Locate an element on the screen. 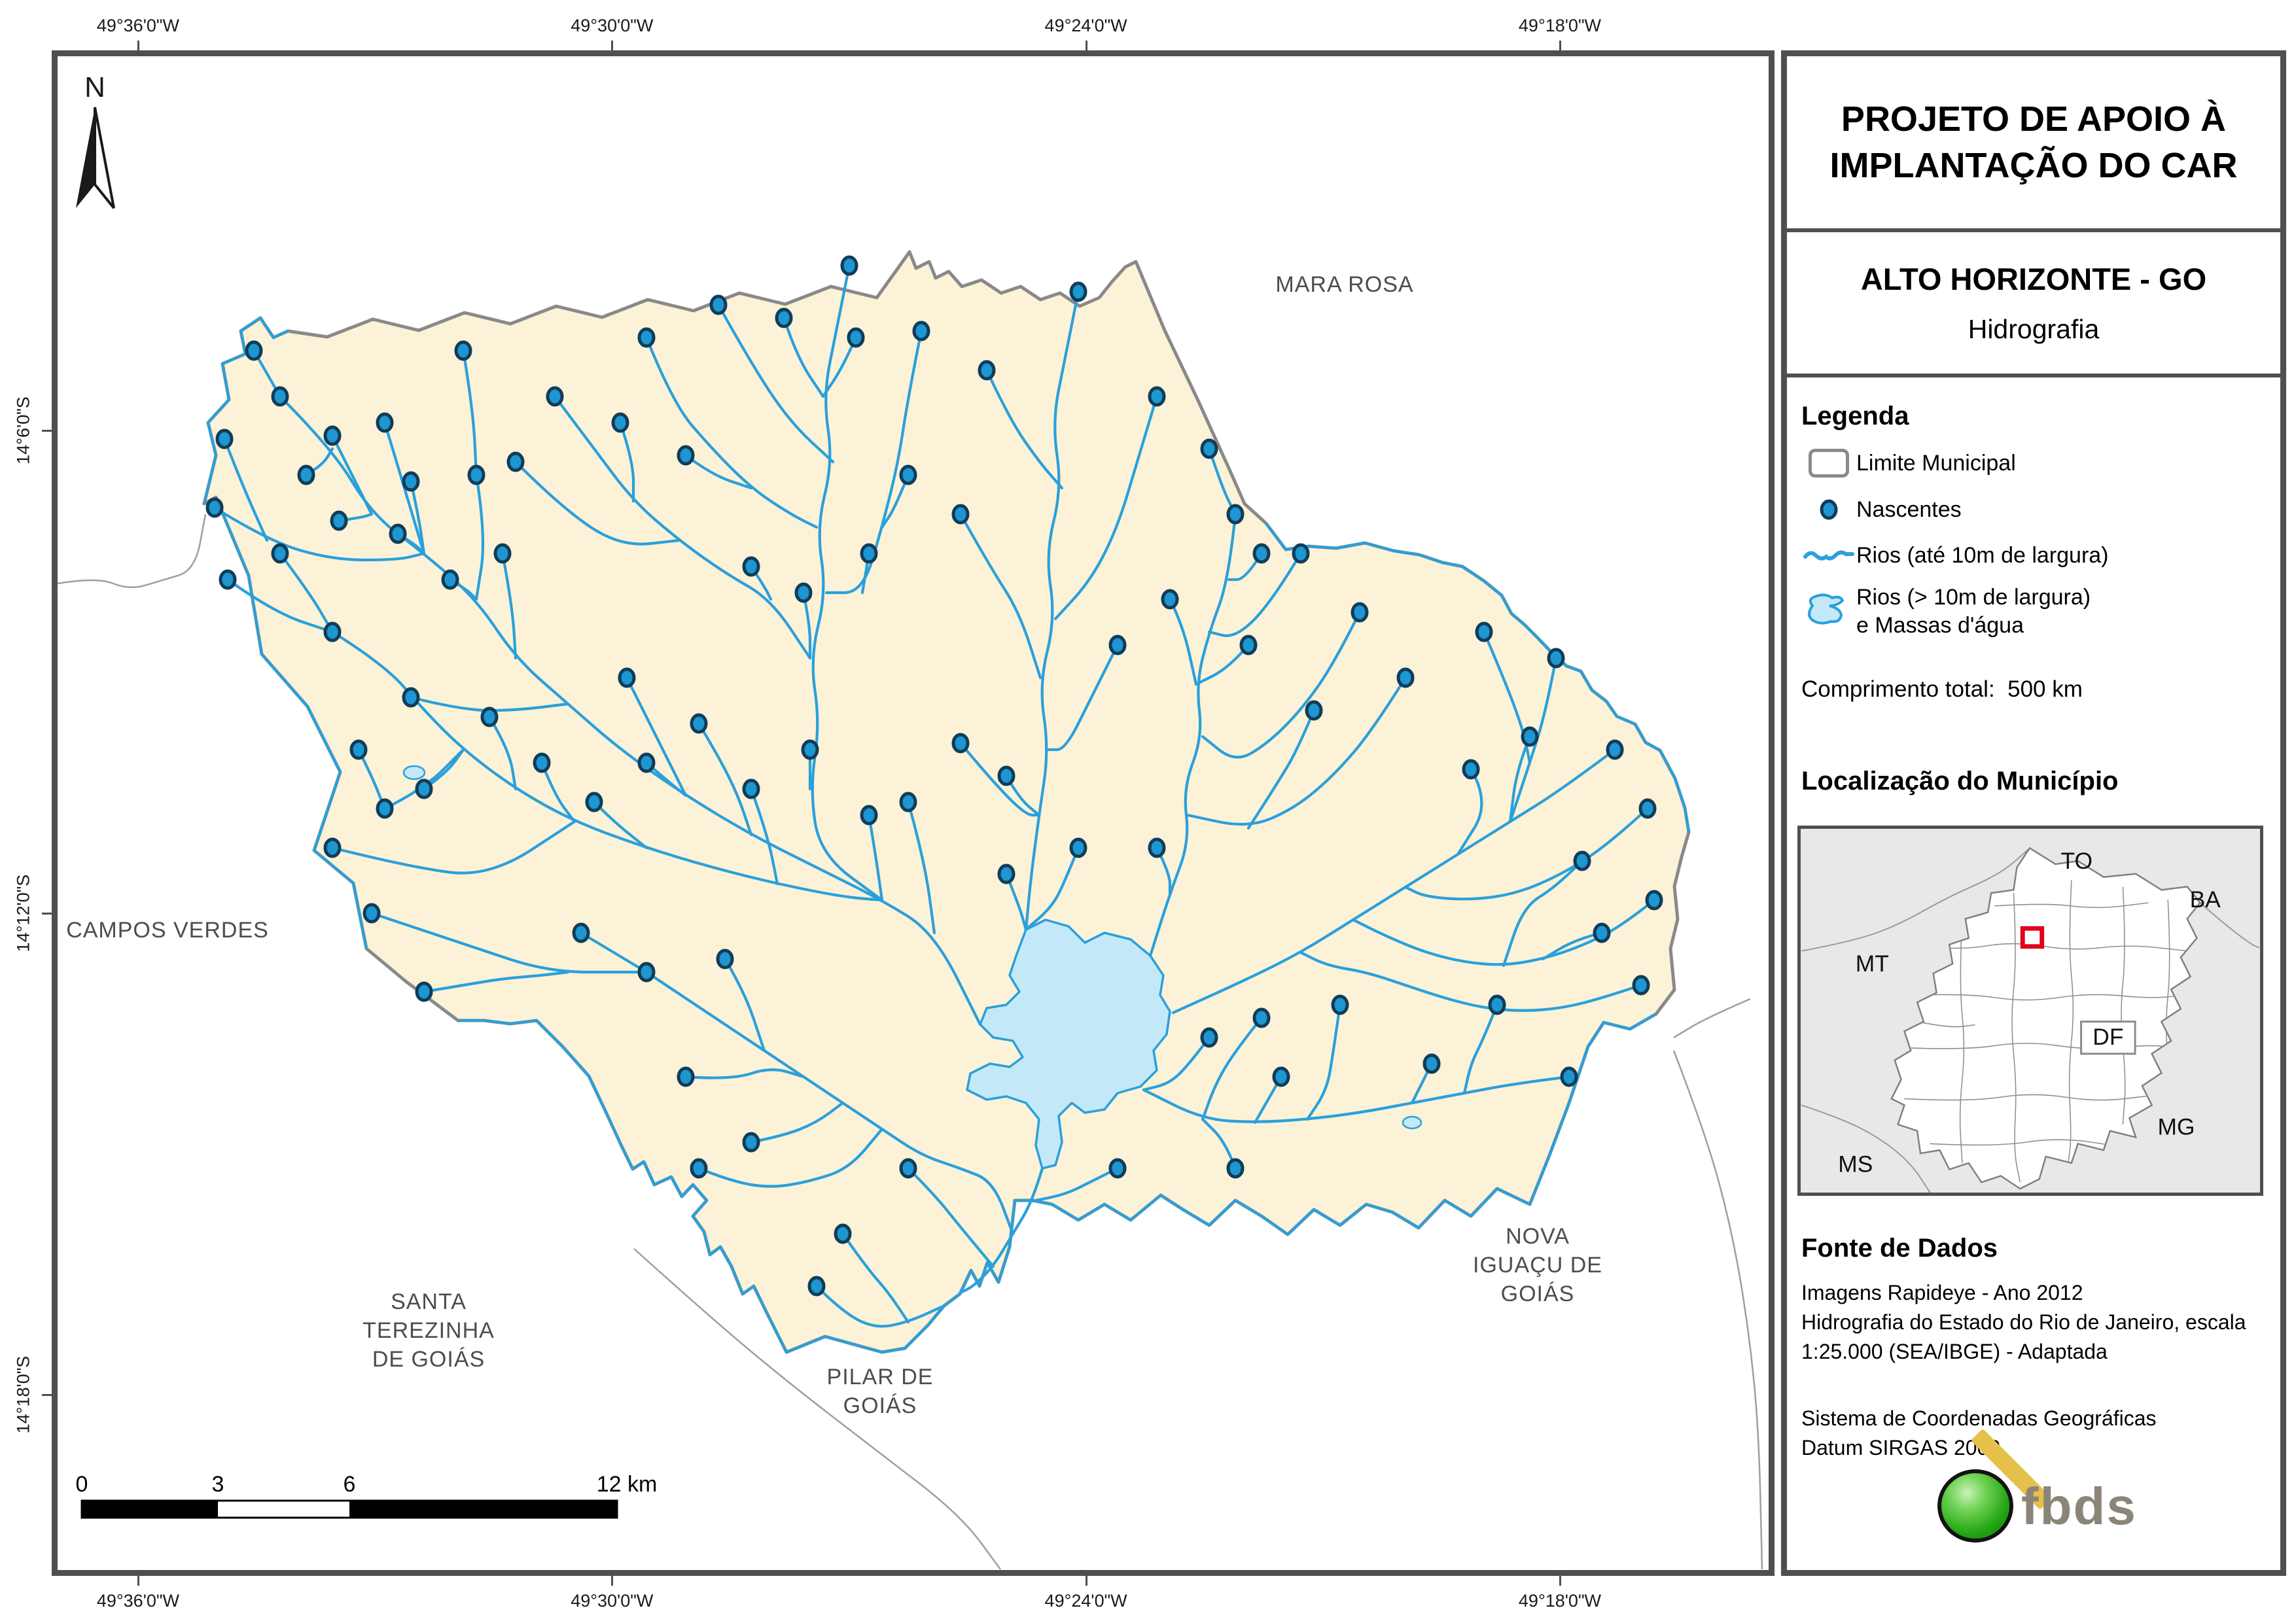  axis-label-bottom: 49°30'0"W is located at coordinates (613, 1601).